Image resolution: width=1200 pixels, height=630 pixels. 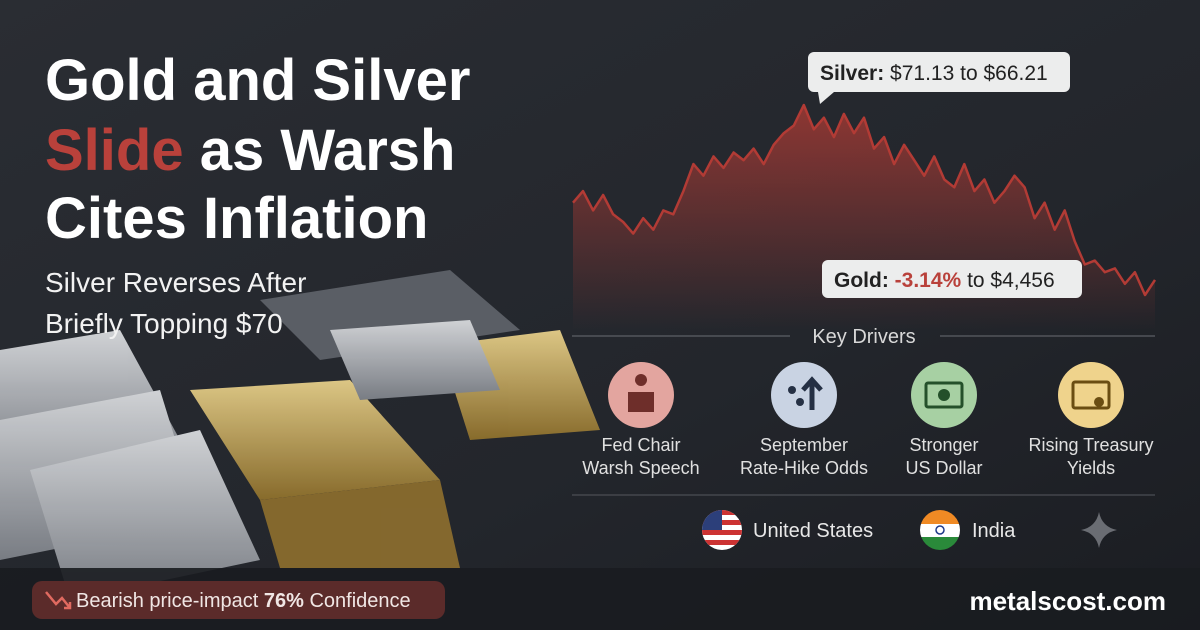 What do you see at coordinates (943, 445) in the screenshot?
I see `driver-label: Stronger` at bounding box center [943, 445].